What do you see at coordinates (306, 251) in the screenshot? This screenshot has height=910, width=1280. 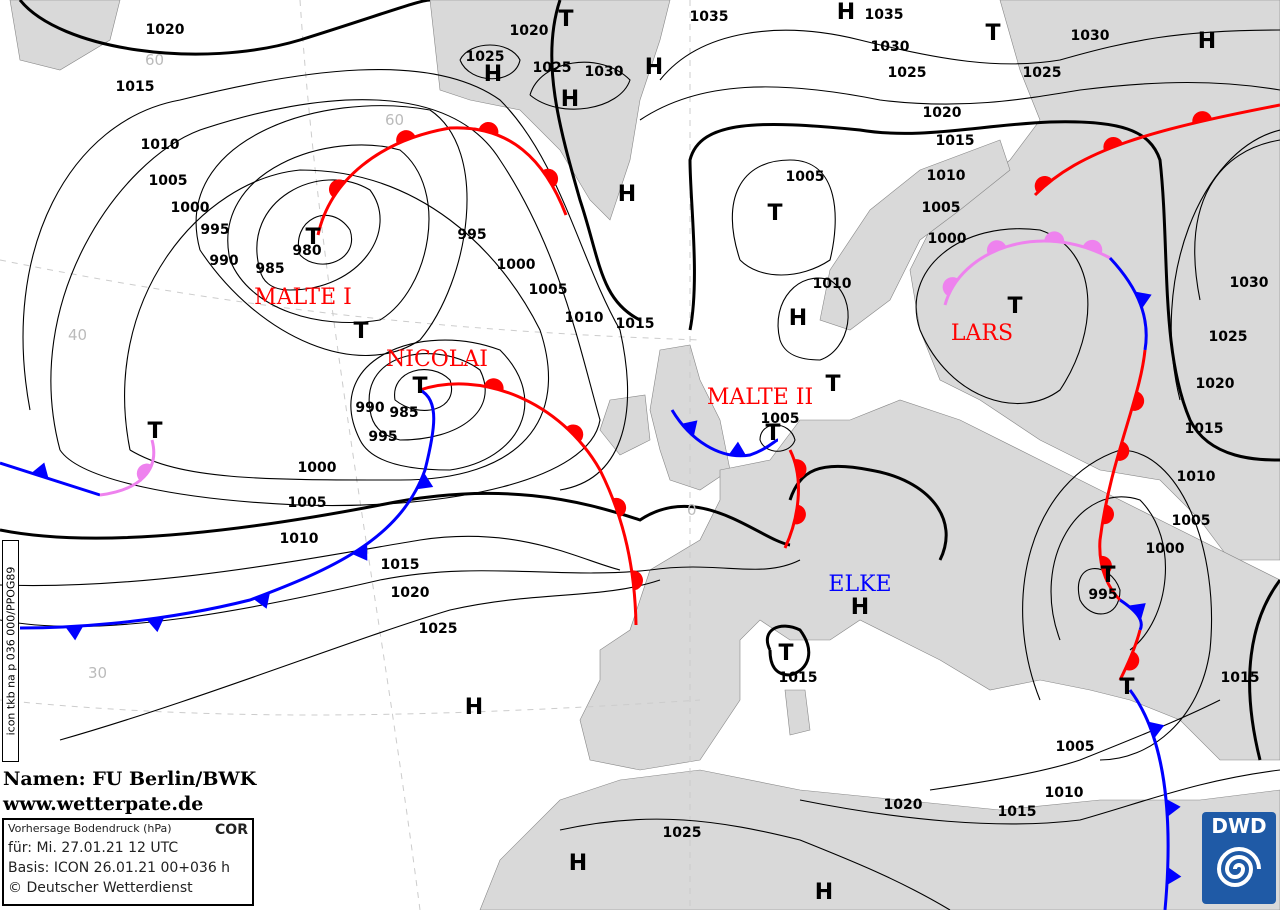 I see `isobar-label: 980` at bounding box center [306, 251].